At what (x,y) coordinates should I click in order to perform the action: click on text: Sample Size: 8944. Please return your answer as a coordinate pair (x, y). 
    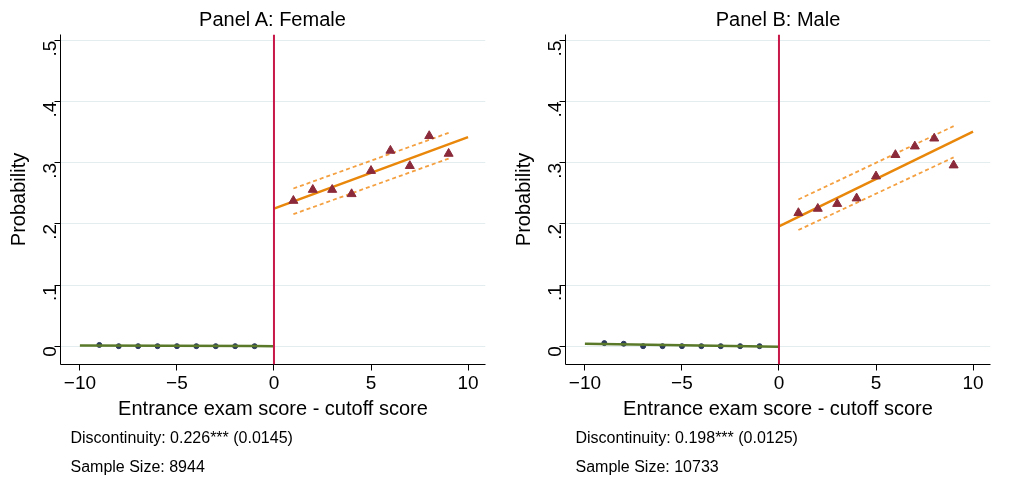
    Looking at the image, I should click on (137, 466).